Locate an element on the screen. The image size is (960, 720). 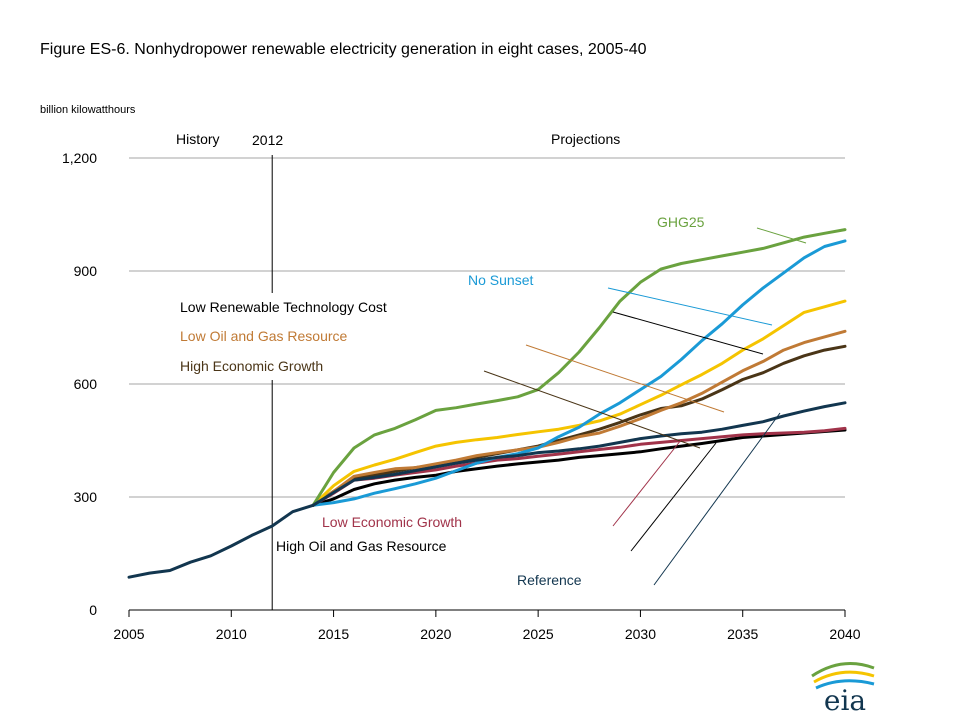
y-axis-label: billion kilowatthours is located at coordinates (88, 110).